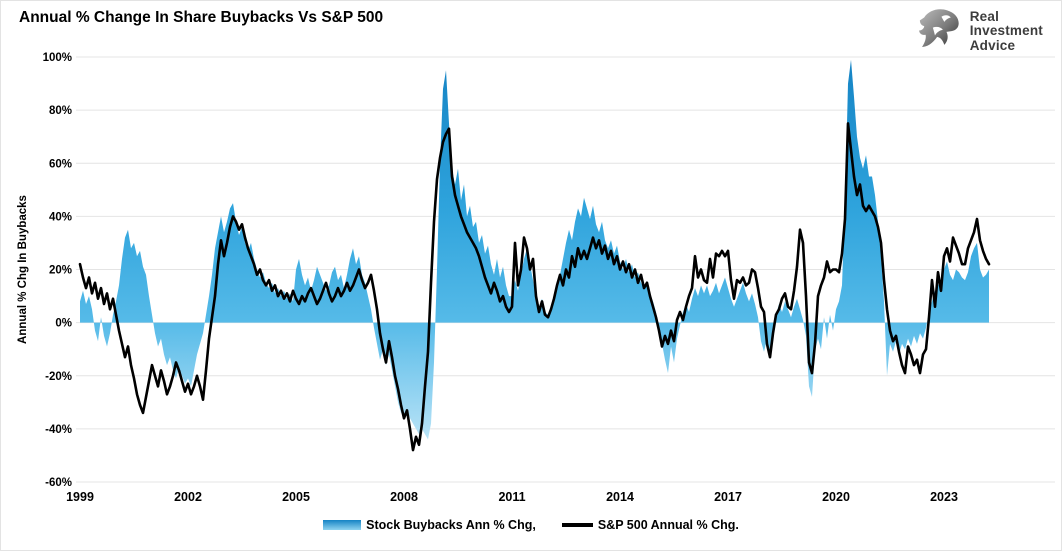 The height and width of the screenshot is (551, 1062). Describe the element at coordinates (992, 45) in the screenshot. I see `logo-line-3: Advice` at that location.